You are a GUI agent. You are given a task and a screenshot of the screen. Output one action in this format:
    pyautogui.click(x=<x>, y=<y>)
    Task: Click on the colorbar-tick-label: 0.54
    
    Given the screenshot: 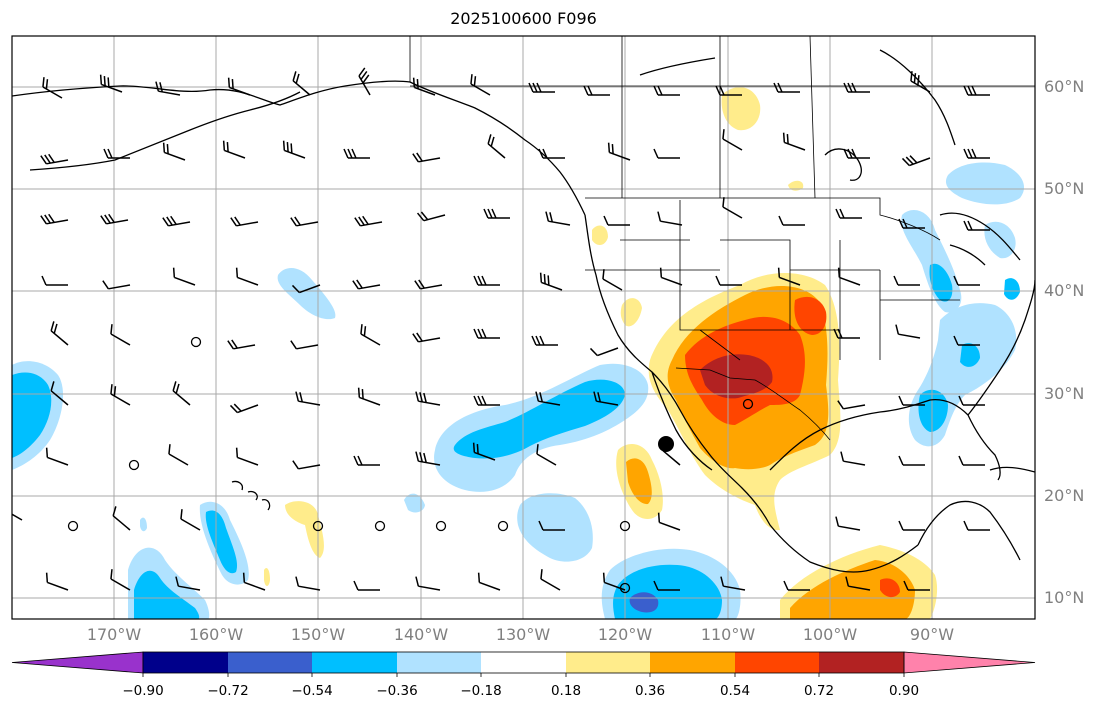 What is the action you would take?
    pyautogui.click(x=735, y=691)
    